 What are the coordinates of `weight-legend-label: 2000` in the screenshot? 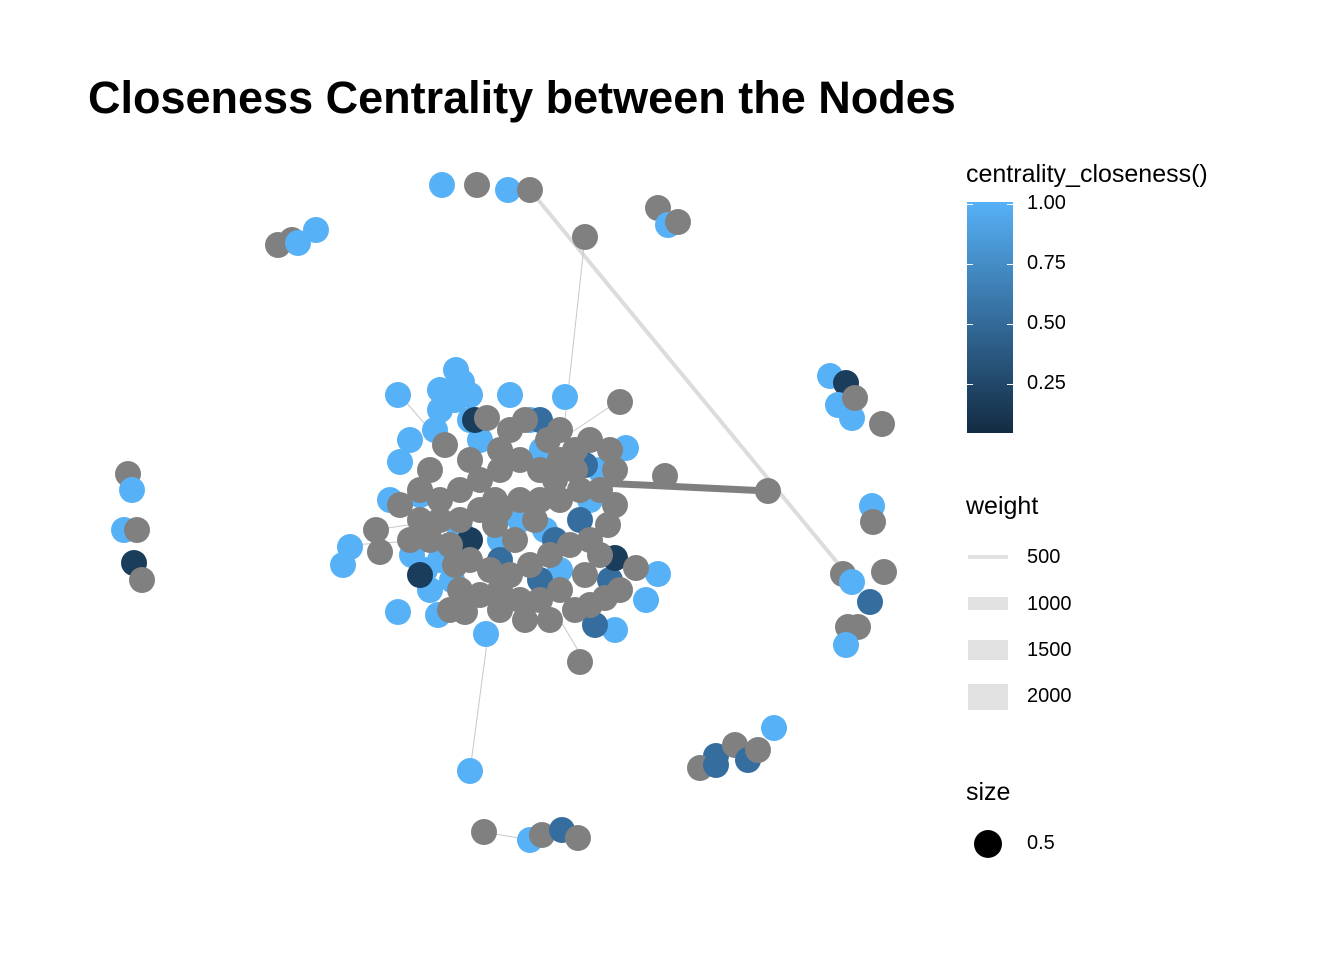 It's located at (1049, 696).